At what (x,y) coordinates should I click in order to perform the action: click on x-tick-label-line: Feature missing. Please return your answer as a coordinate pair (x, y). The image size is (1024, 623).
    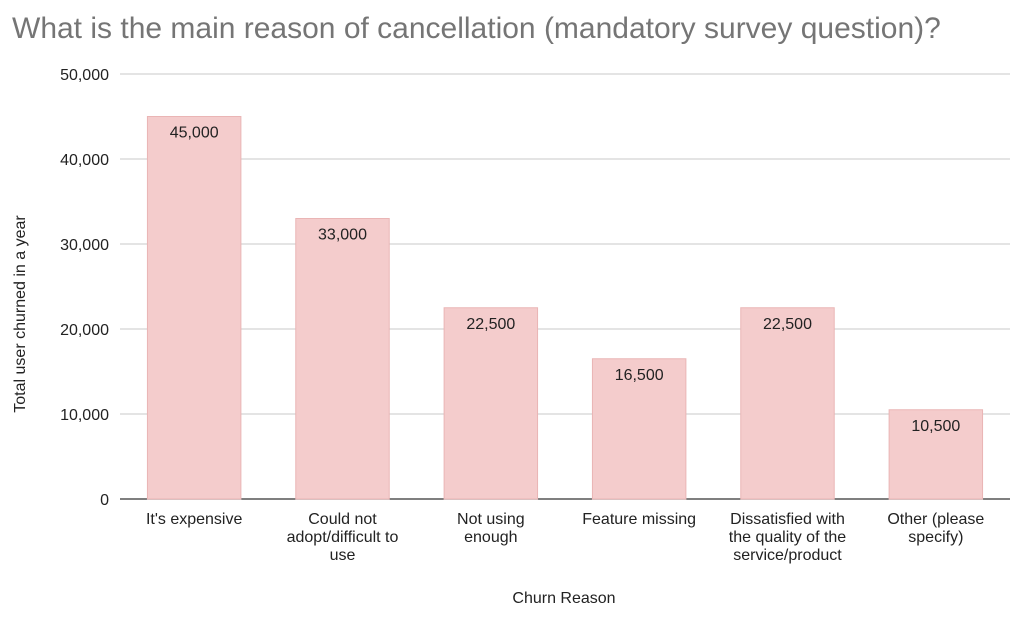
    Looking at the image, I should click on (639, 519).